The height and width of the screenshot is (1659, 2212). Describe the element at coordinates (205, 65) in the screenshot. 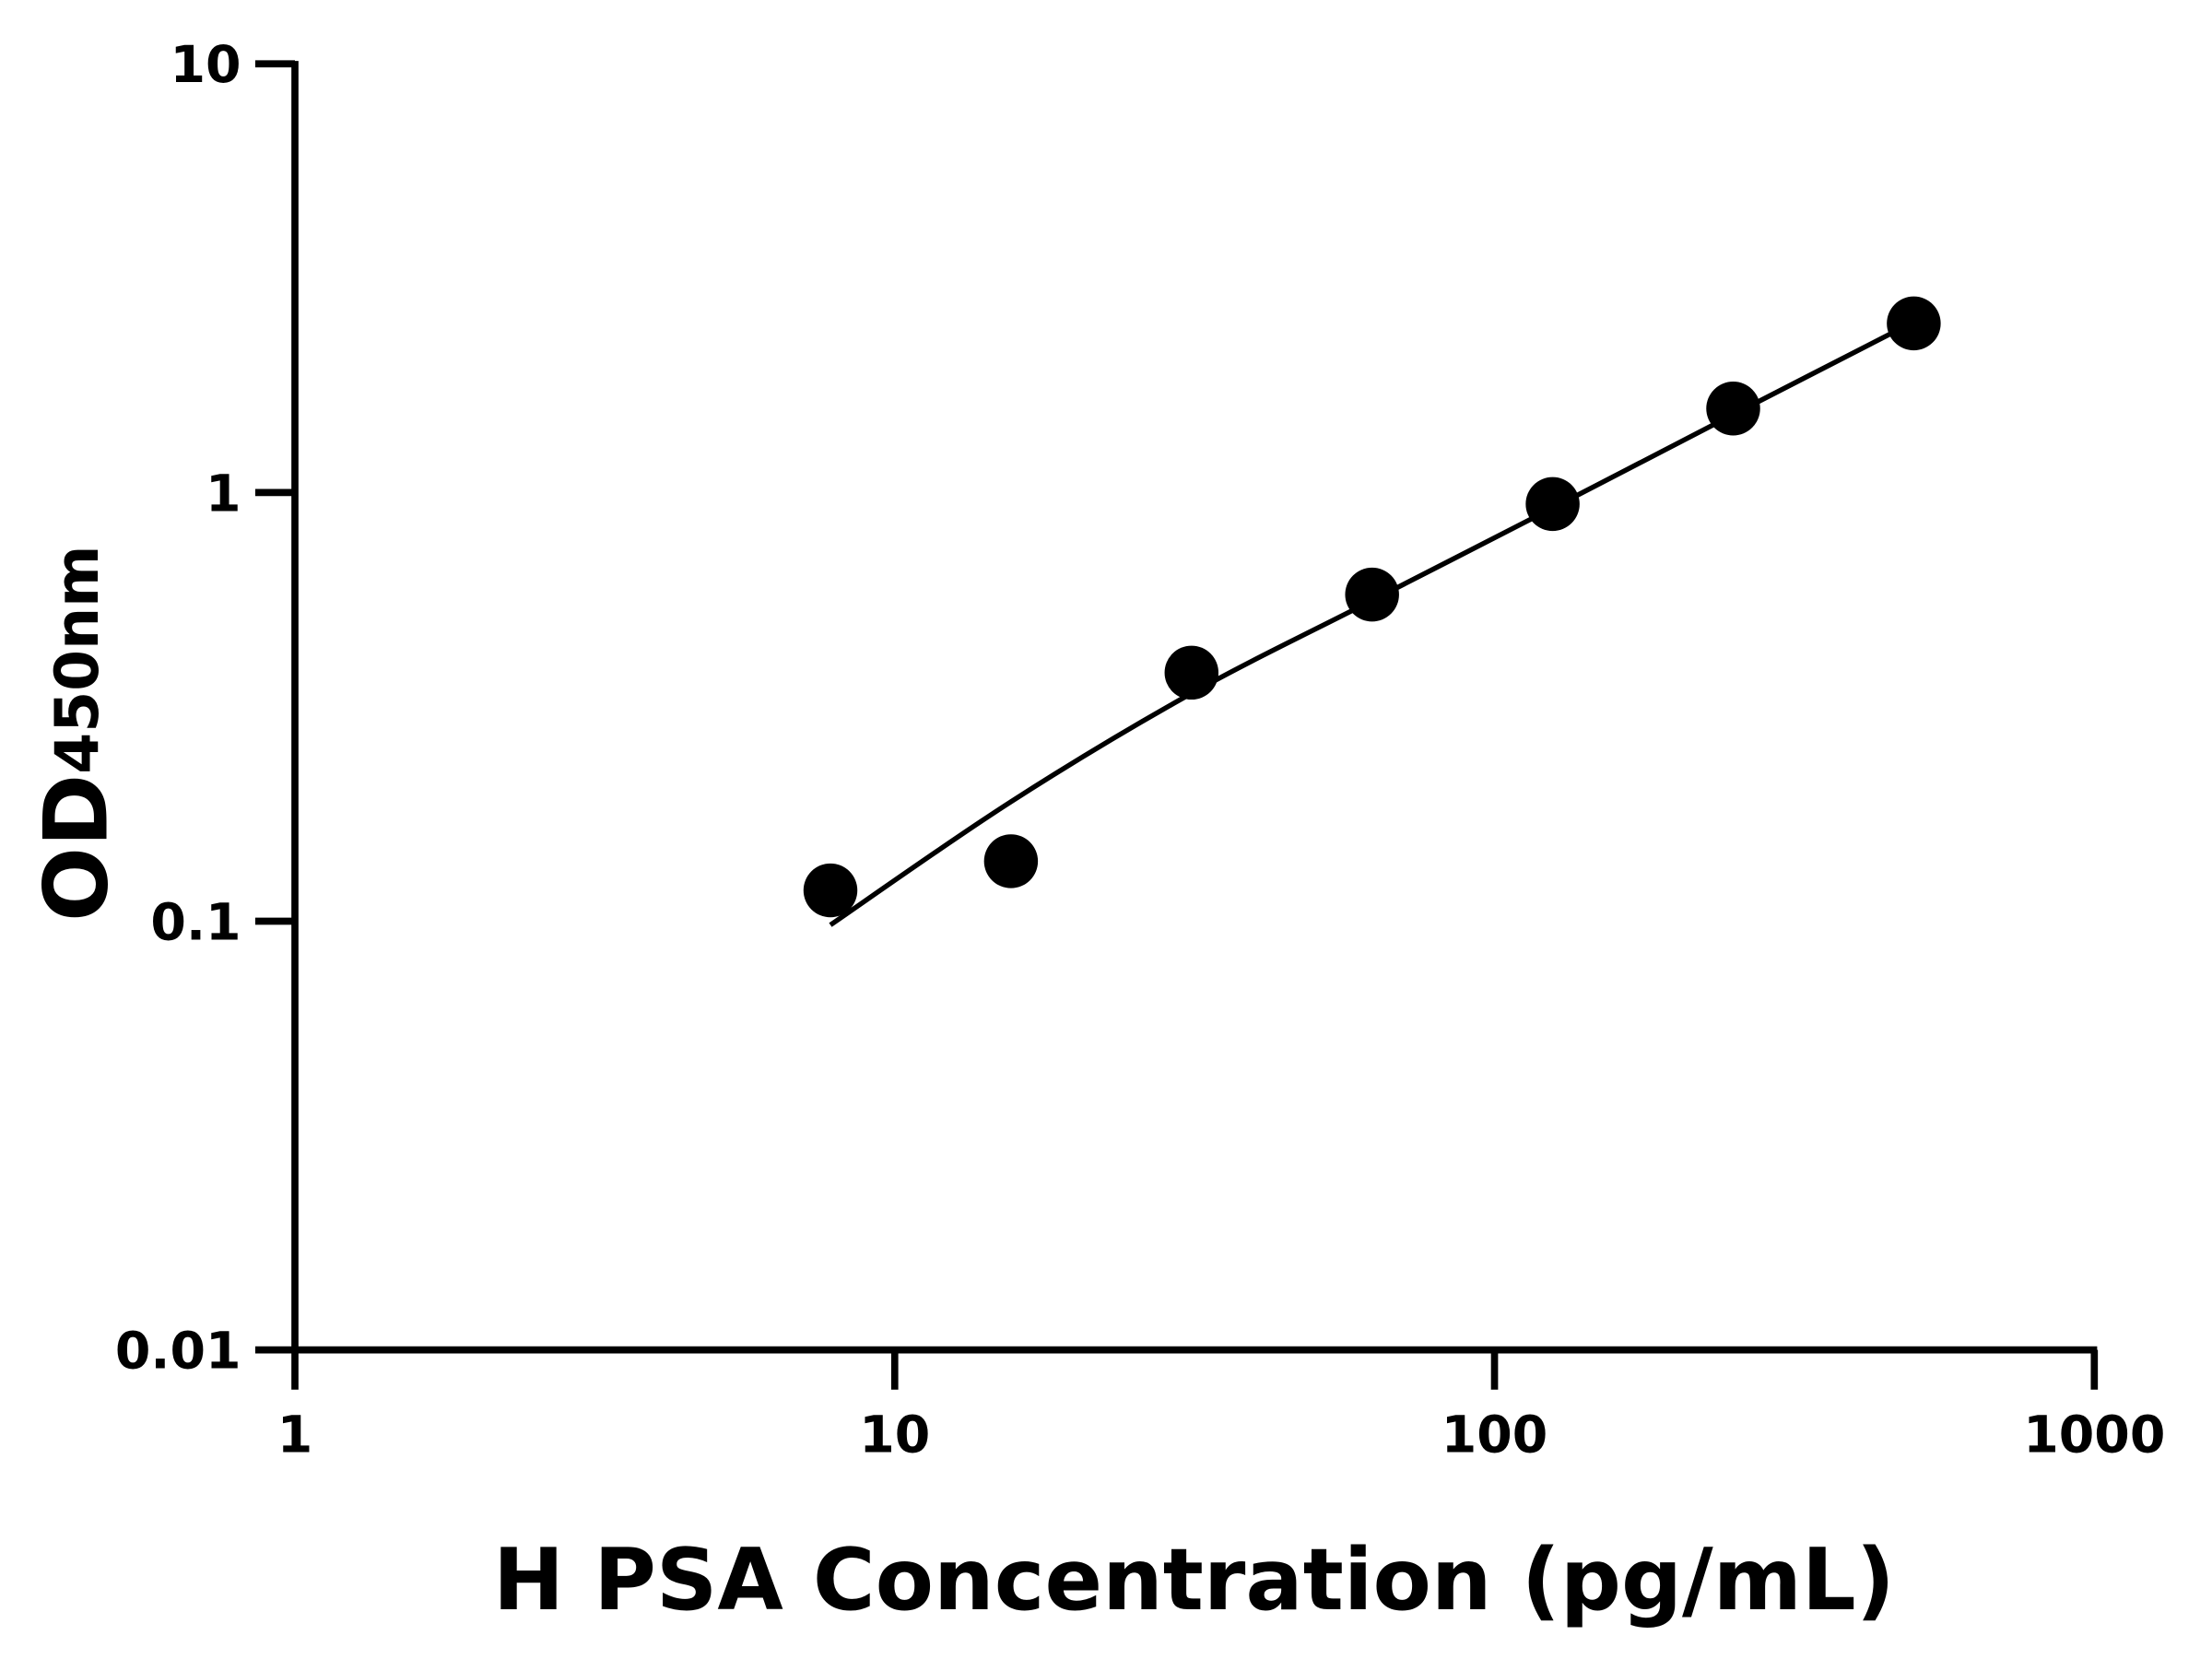

I see `y-tick-label: 10` at that location.